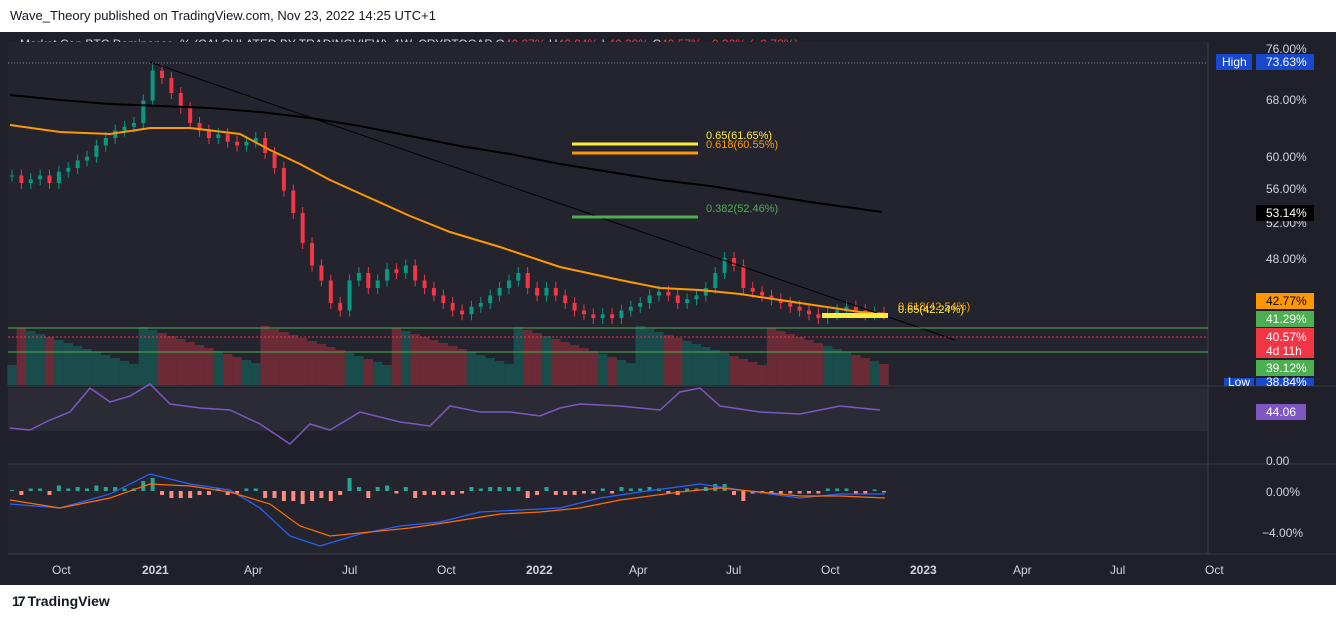 Image resolution: width=1336 pixels, height=618 pixels. I want to click on price-tick-56: 56.00%, so click(1286, 189).